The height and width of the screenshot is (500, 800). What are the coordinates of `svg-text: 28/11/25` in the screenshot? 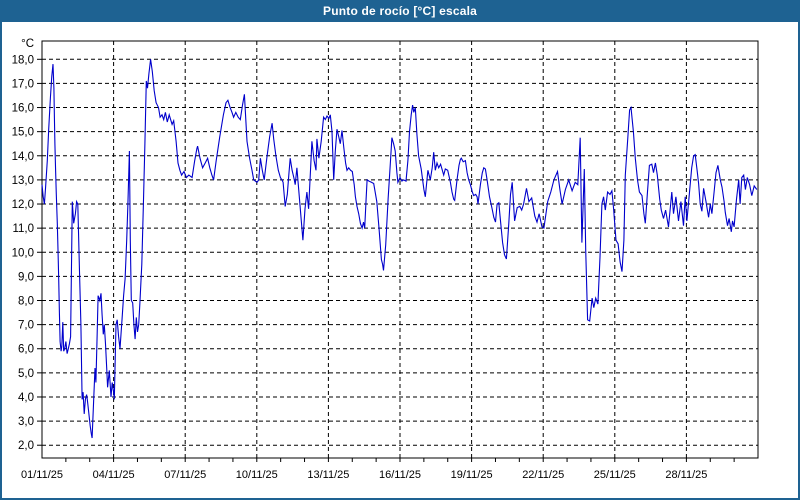 It's located at (686, 475).